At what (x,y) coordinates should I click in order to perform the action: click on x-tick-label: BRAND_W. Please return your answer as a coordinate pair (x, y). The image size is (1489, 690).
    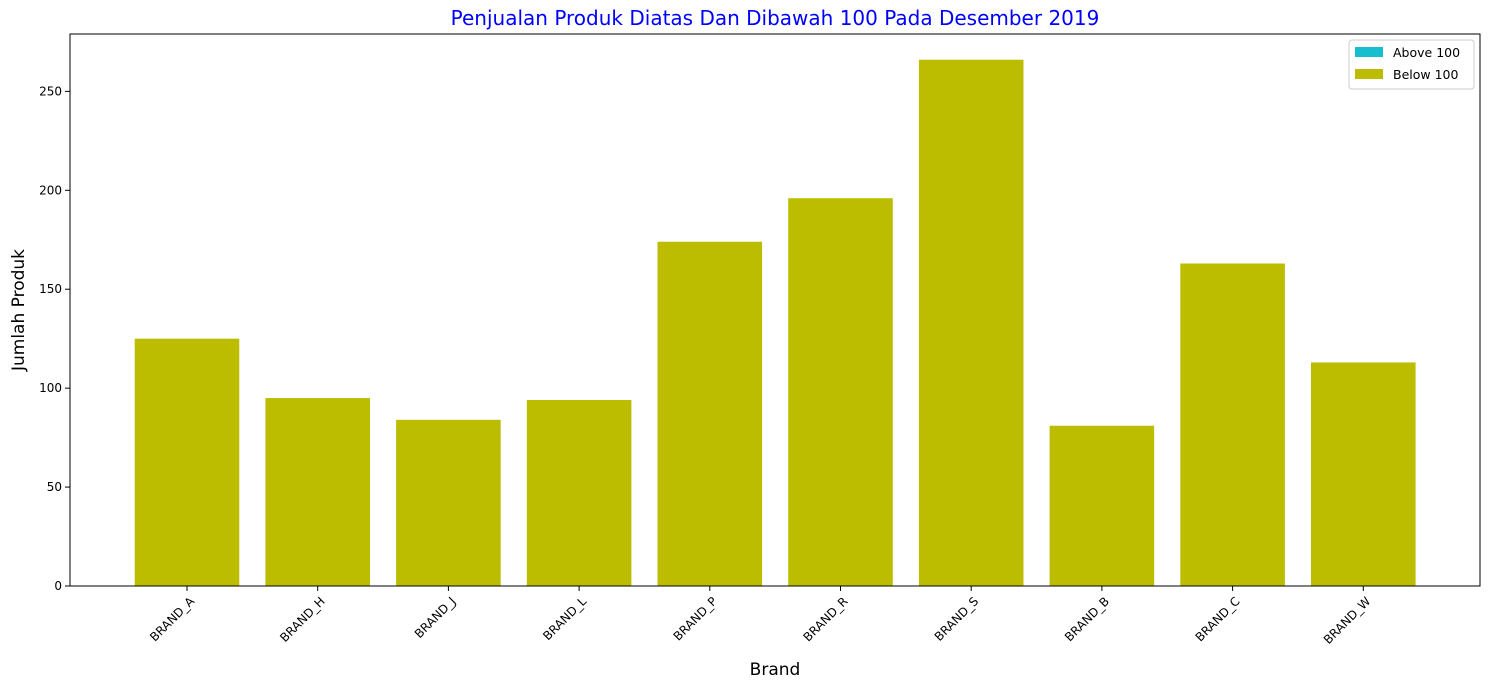
    Looking at the image, I should click on (1347, 620).